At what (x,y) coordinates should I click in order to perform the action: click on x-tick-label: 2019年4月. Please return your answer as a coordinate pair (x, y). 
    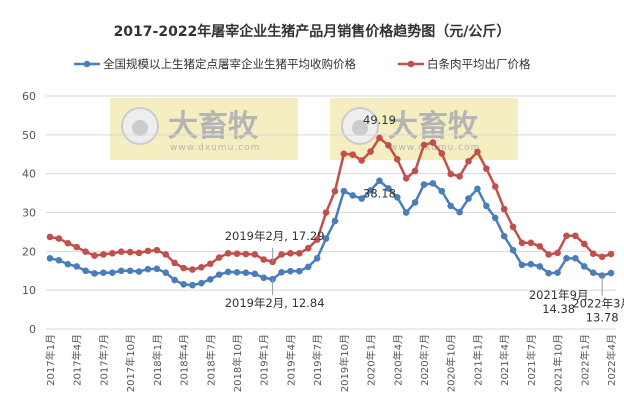
    Looking at the image, I should click on (290, 360).